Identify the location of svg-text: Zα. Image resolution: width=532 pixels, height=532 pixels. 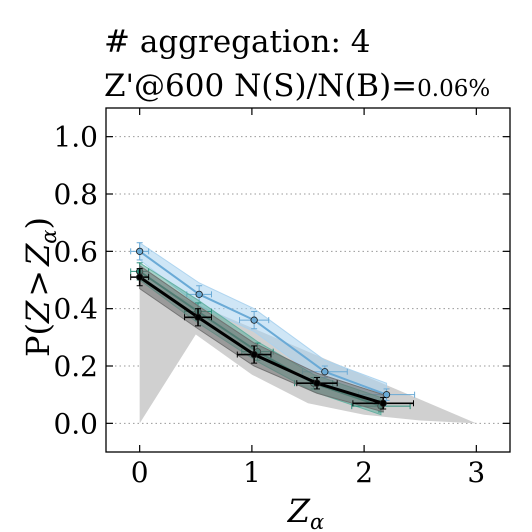
(305, 512).